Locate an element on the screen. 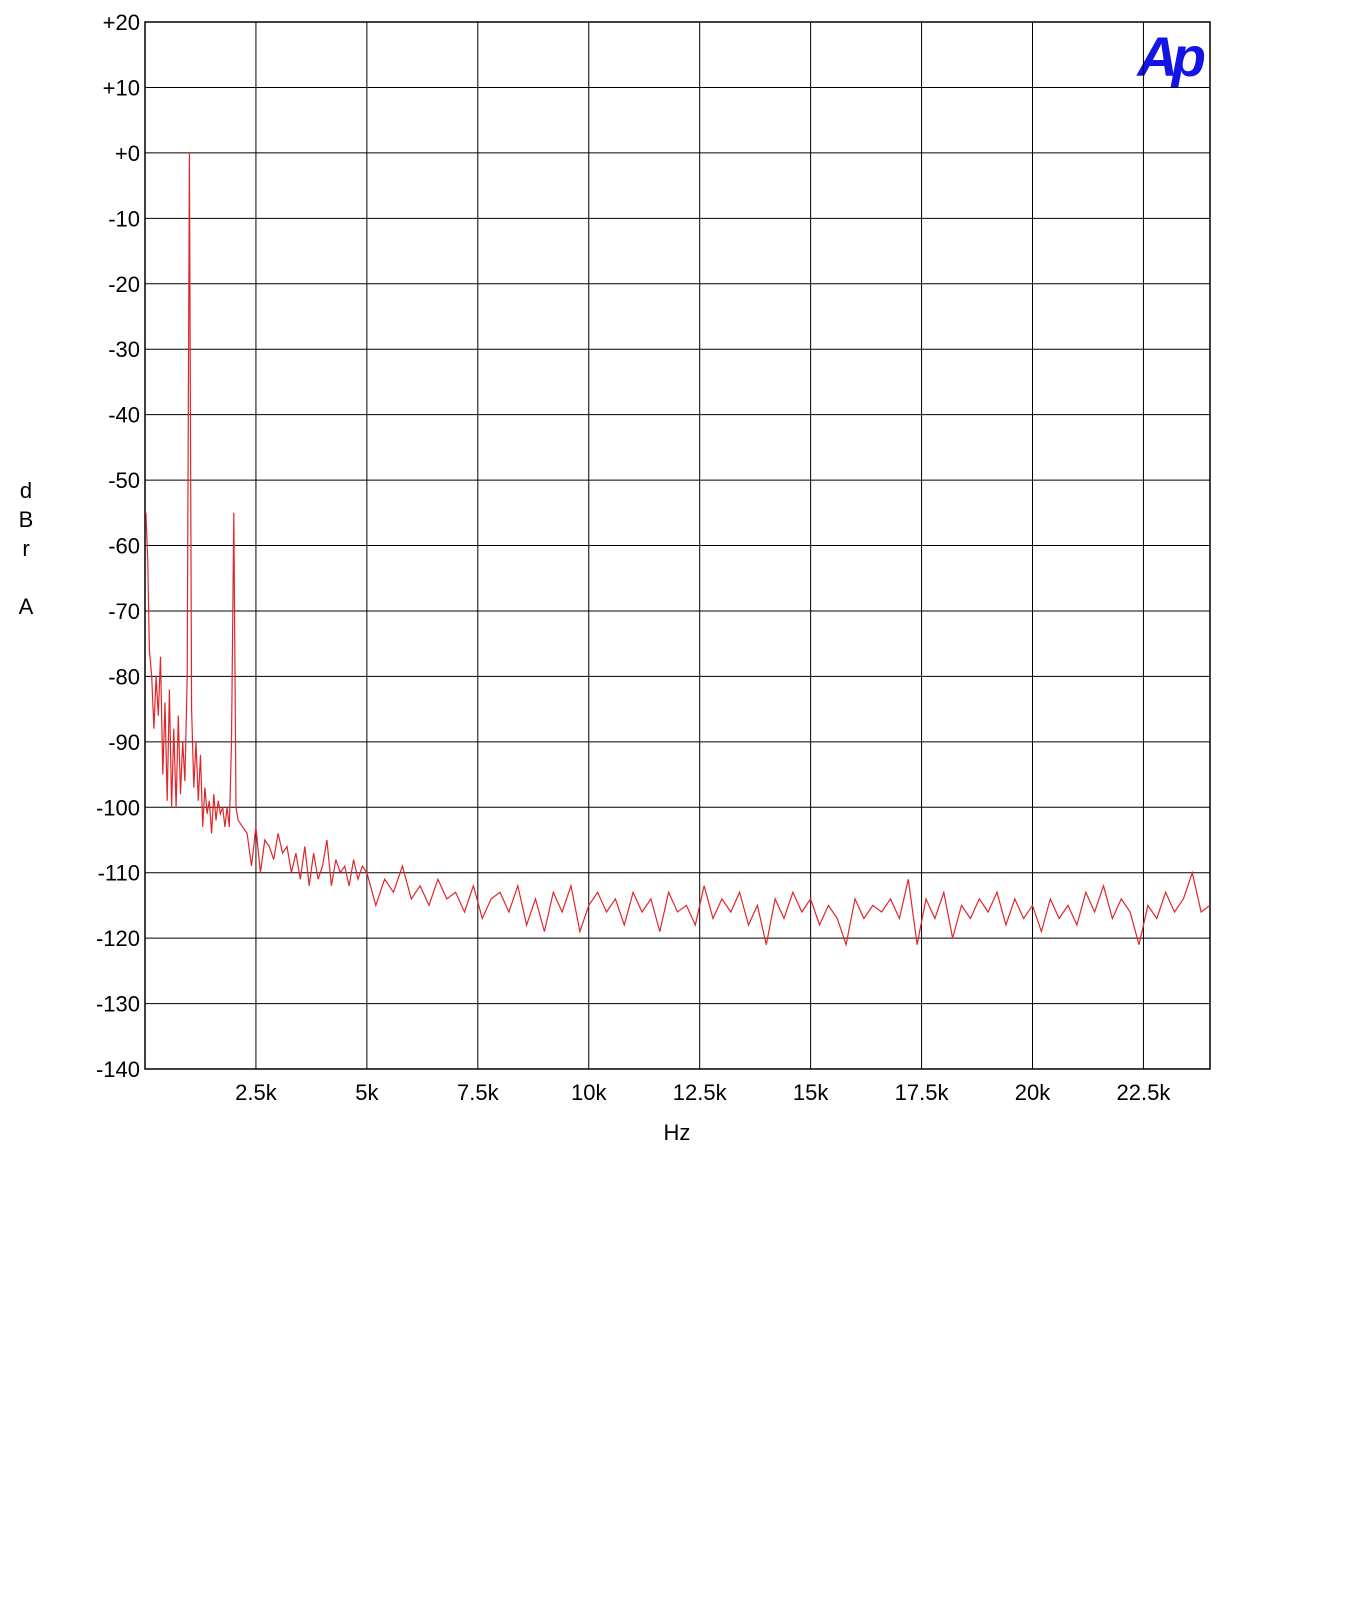  y-tick-label: +20 is located at coordinates (121, 22).